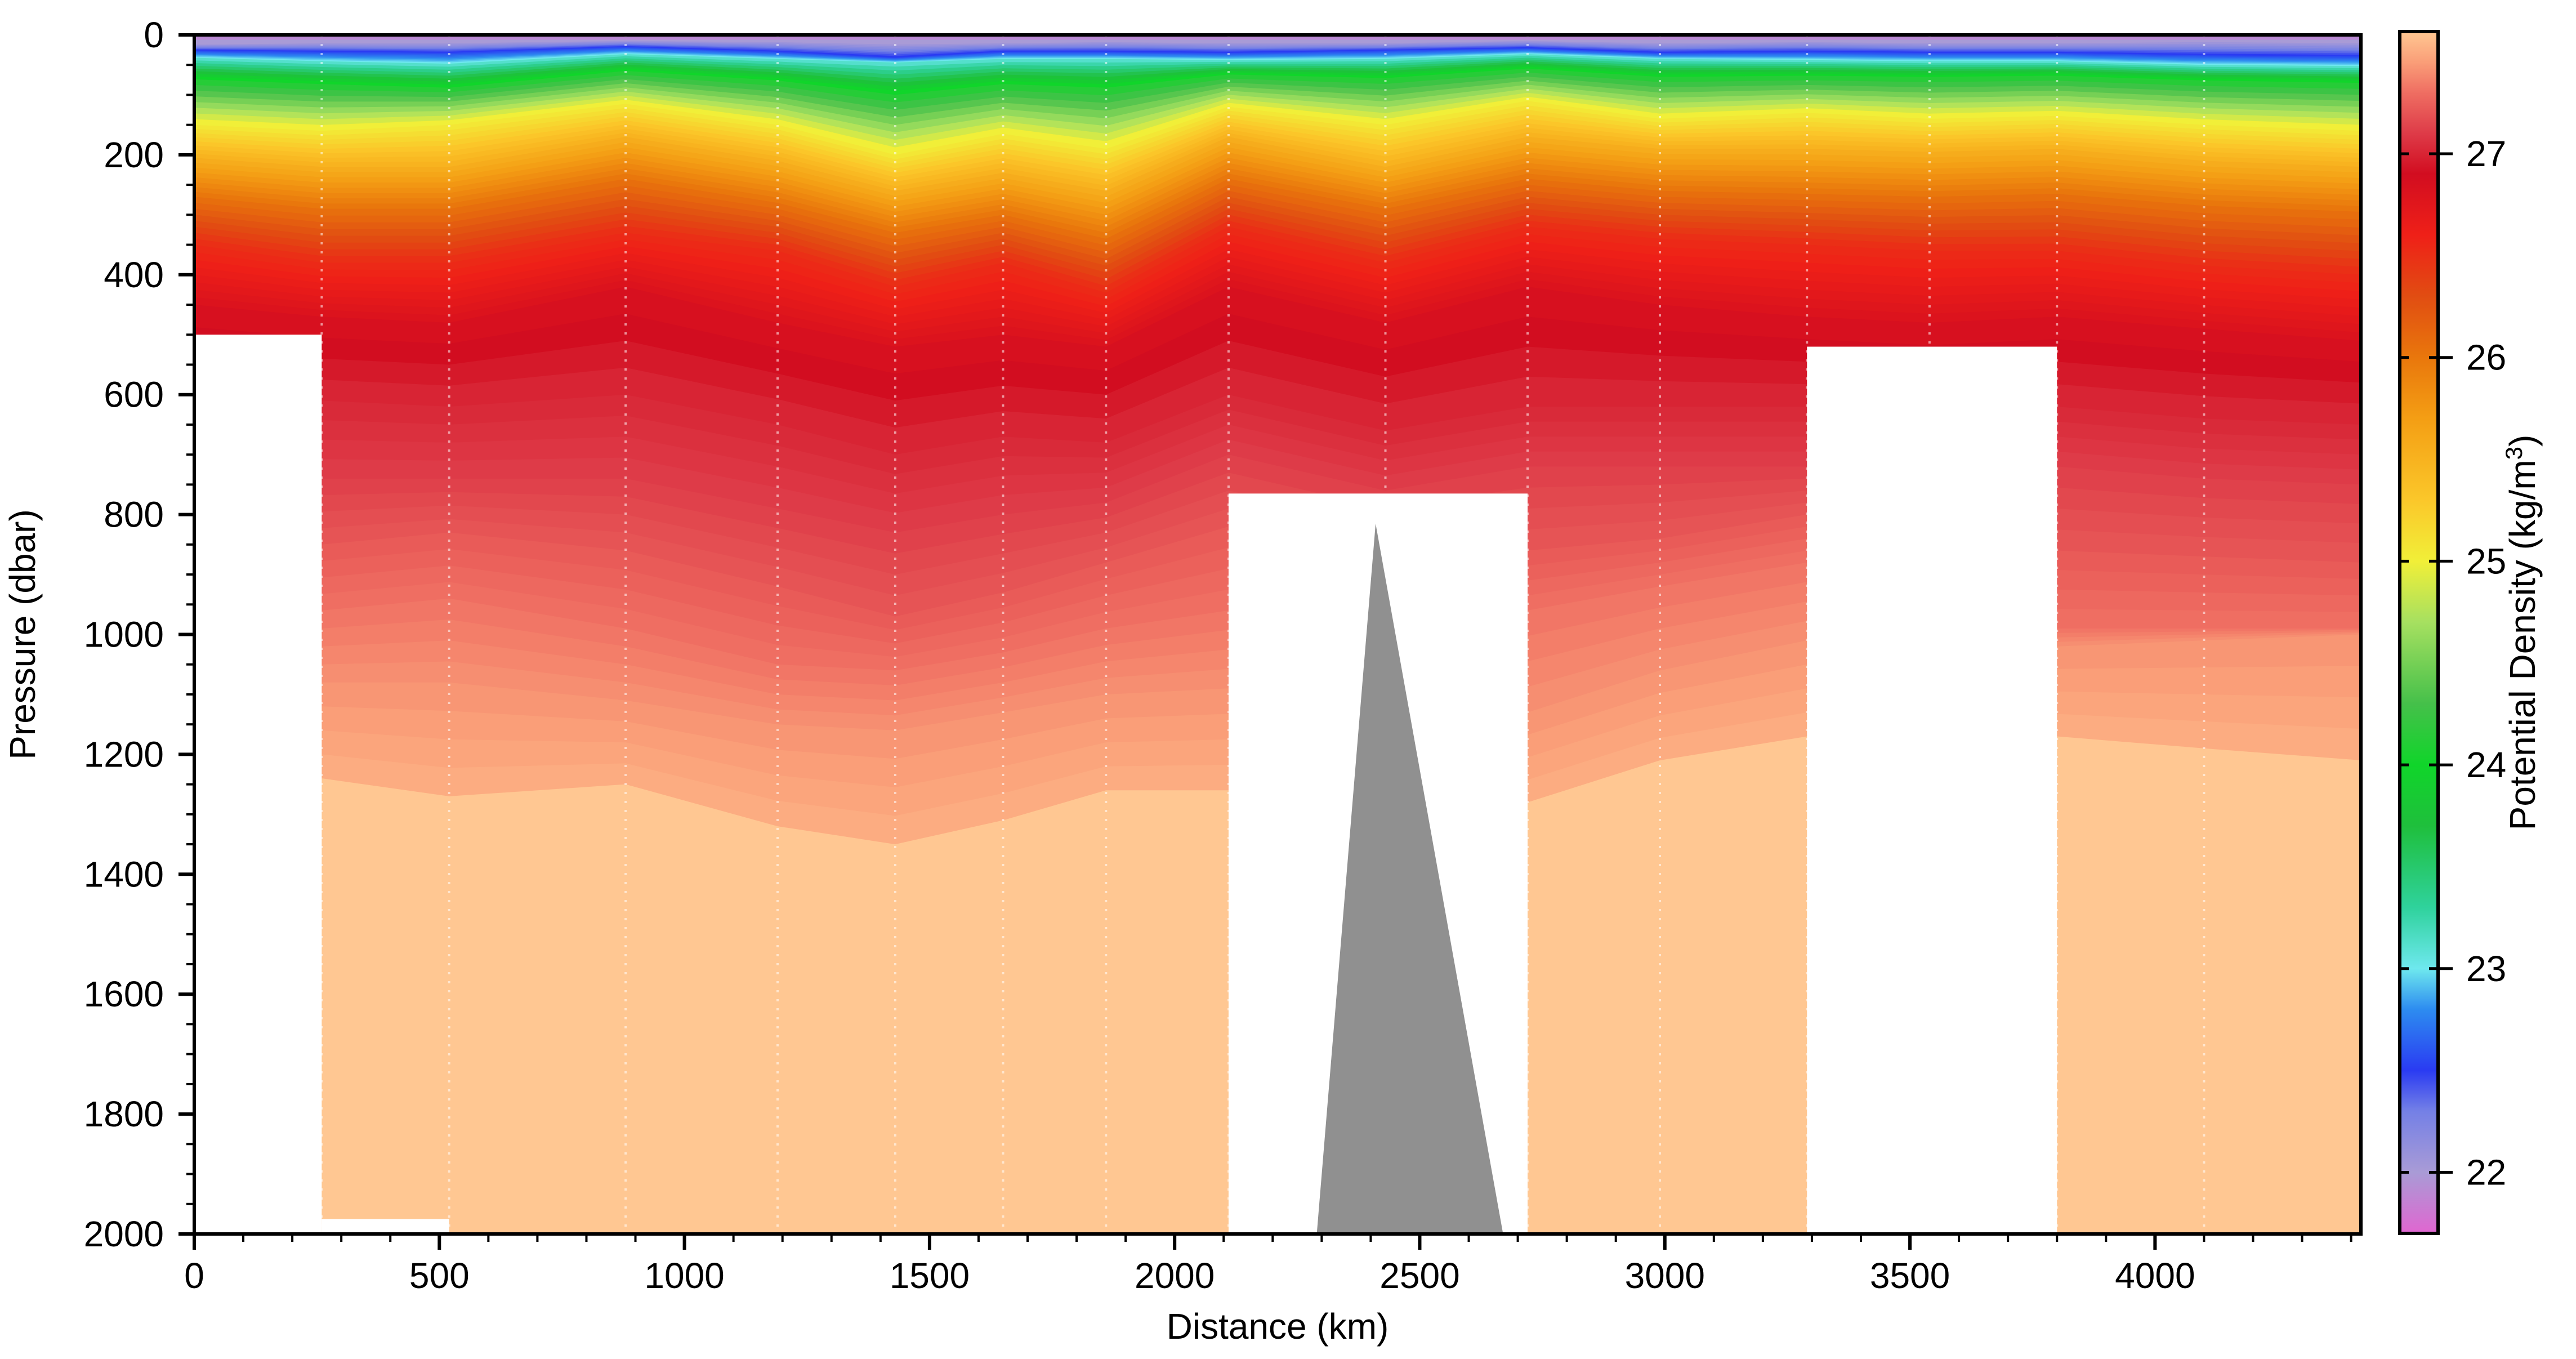  I want to click on x-tick-label: 3000, so click(1665, 1275).